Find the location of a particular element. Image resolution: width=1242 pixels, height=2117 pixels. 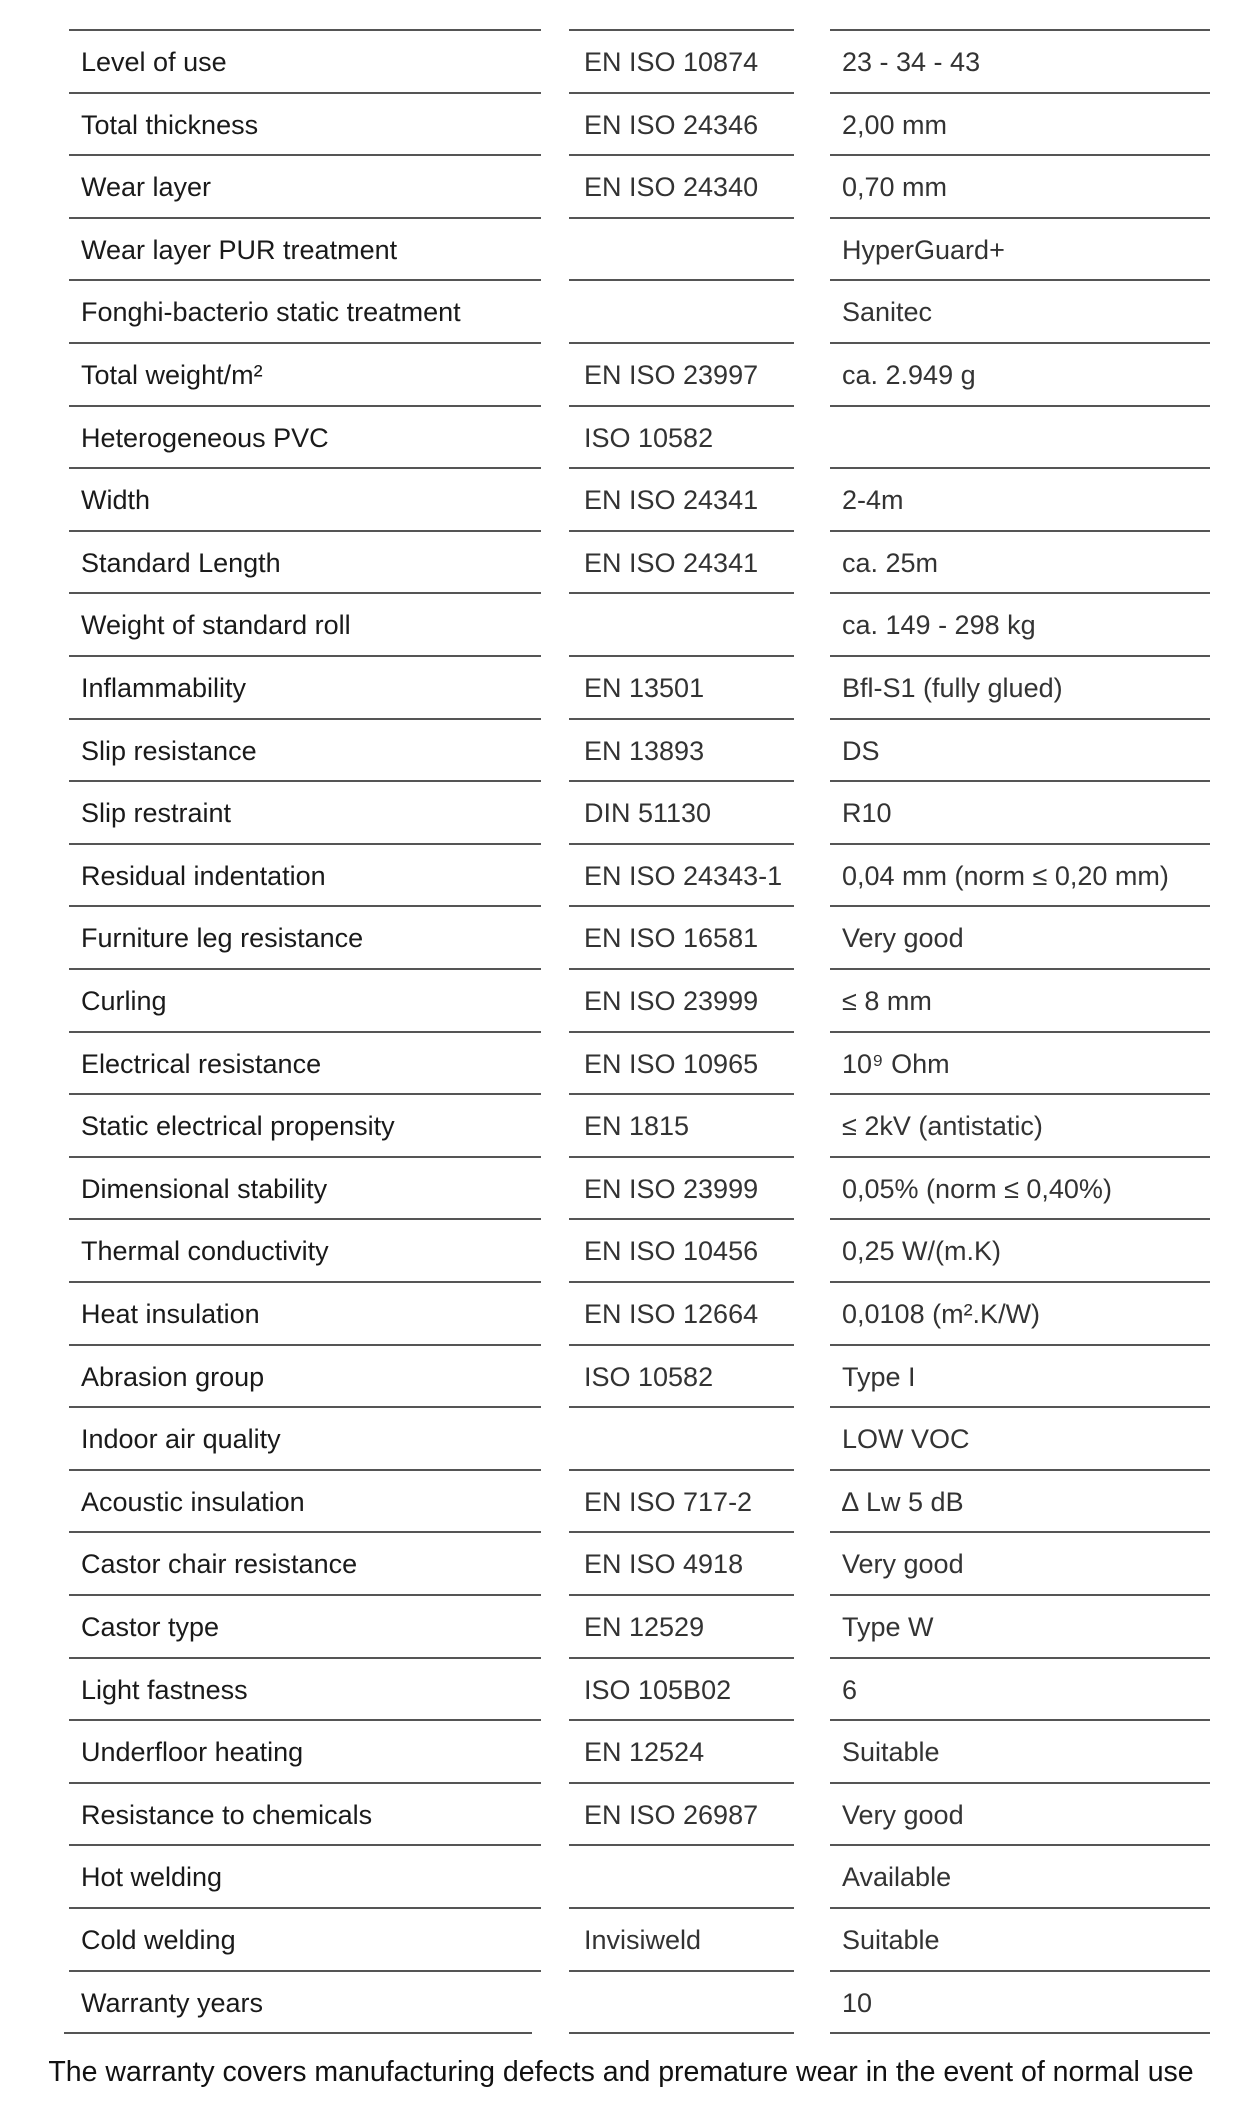

value: ≤ 8 mm is located at coordinates (887, 1001).